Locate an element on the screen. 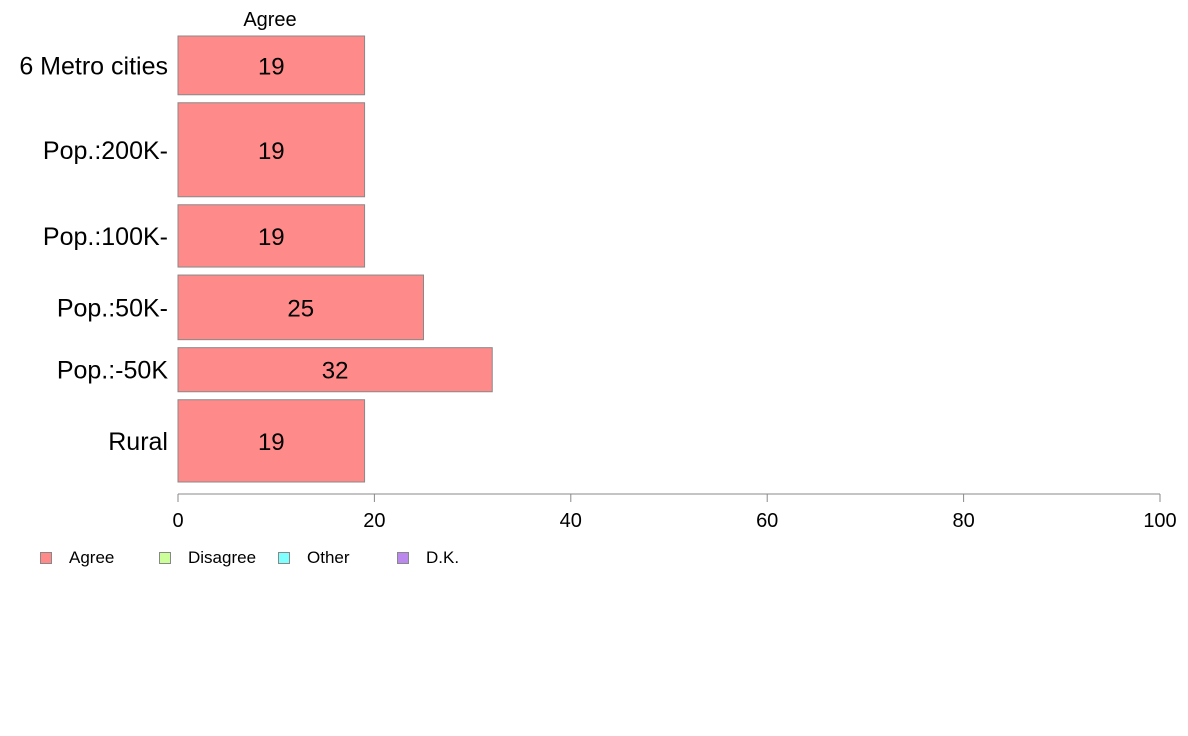 The width and height of the screenshot is (1188, 736). category-label-pop-200k: Pop.:200K- is located at coordinates (105, 151).